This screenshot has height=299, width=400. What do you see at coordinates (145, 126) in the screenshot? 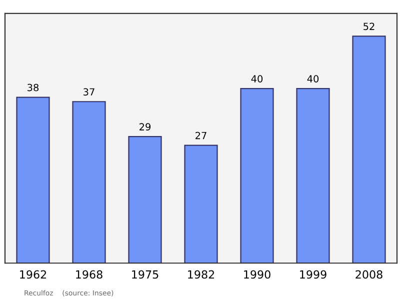
I see `data-label: 29` at bounding box center [145, 126].